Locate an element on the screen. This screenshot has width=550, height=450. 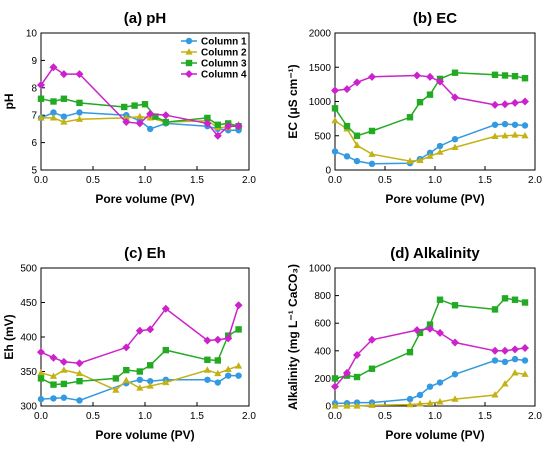
panel-title: (c) Eh is located at coordinates (145, 253).